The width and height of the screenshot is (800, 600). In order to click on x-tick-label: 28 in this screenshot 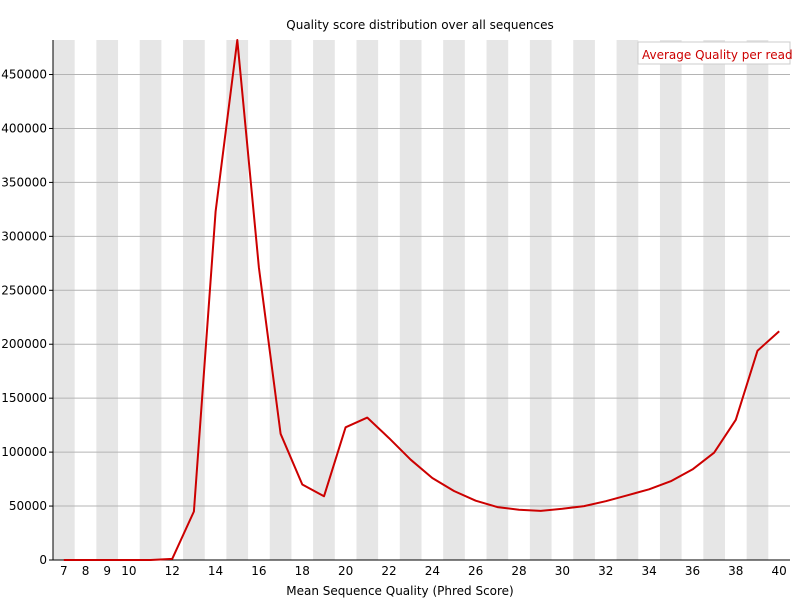, I will do `click(518, 571)`.